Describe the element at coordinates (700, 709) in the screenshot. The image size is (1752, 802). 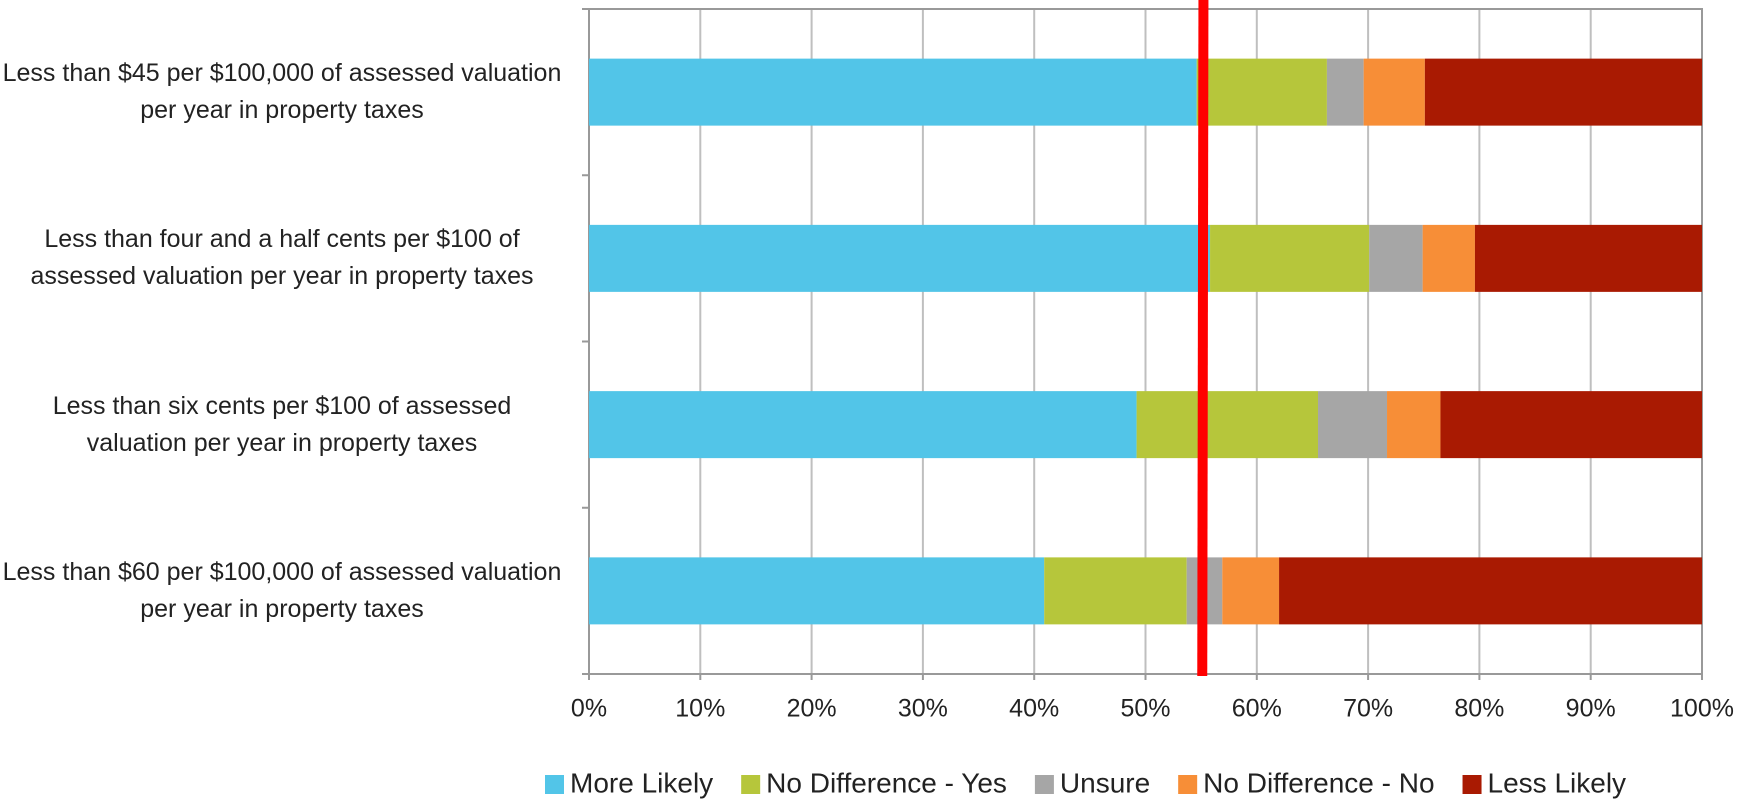
I see `x-tick-label: 10%` at that location.